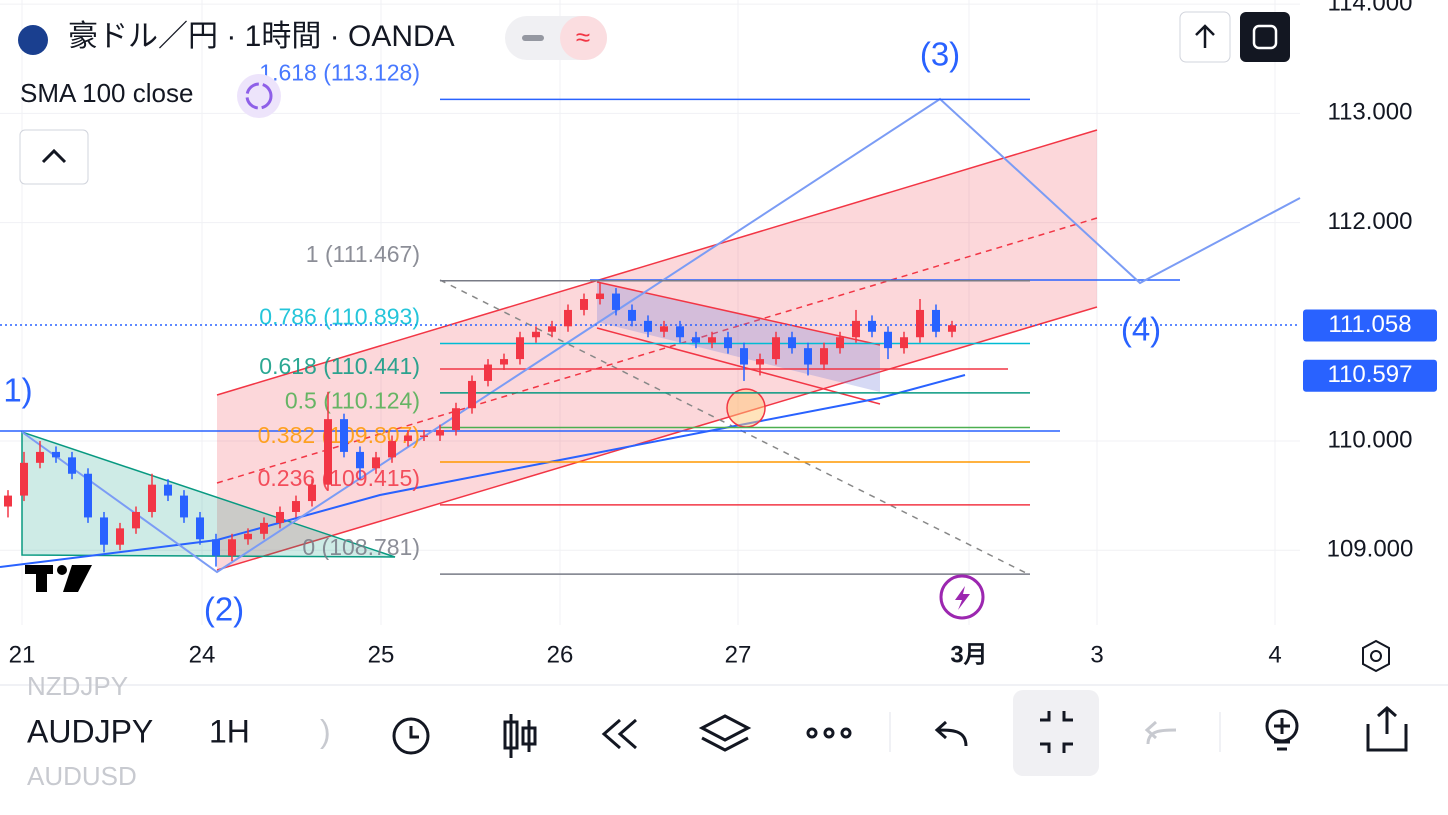  Describe the element at coordinates (361, 547) in the screenshot. I see `fib-label: 0 (108.781)` at that location.